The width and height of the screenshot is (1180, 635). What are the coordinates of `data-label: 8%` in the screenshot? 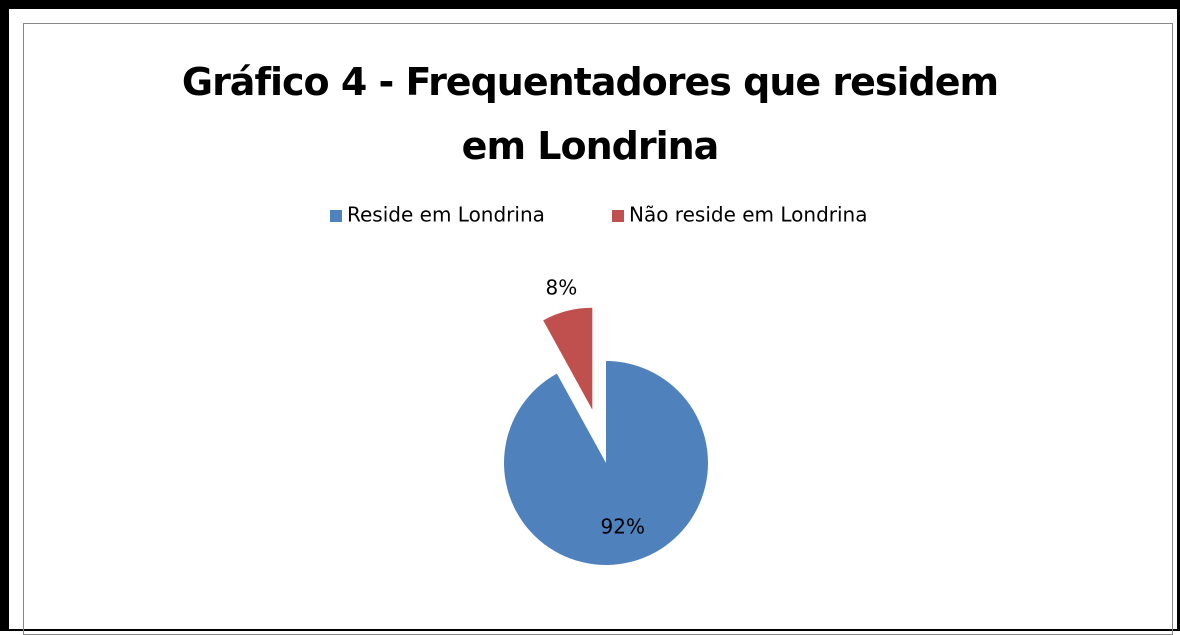 It's located at (562, 288).